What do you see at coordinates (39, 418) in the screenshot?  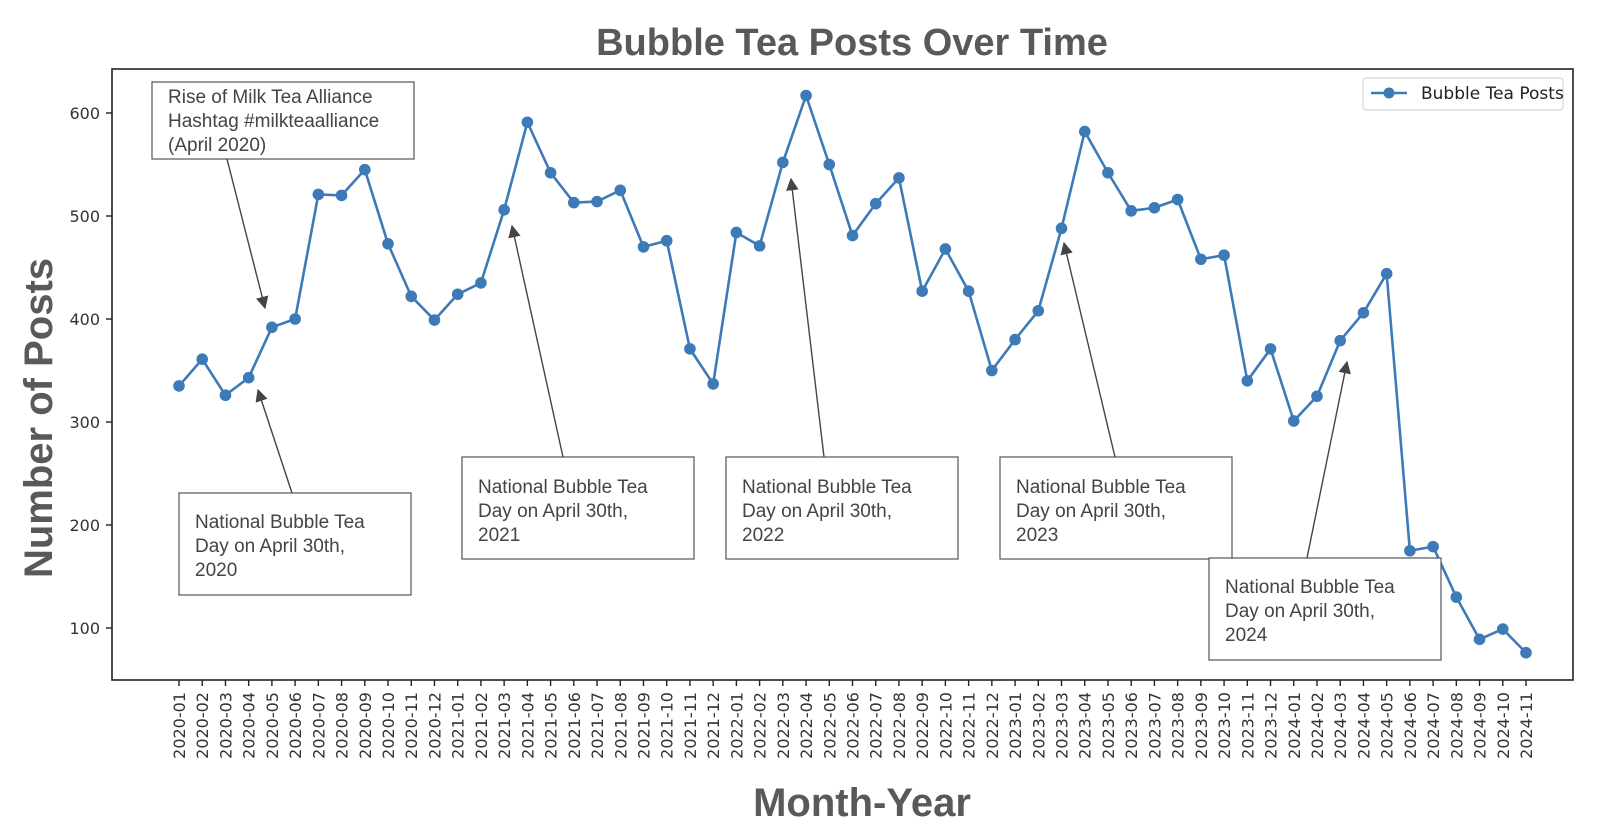 I see `y-axis-label: Number of Posts` at bounding box center [39, 418].